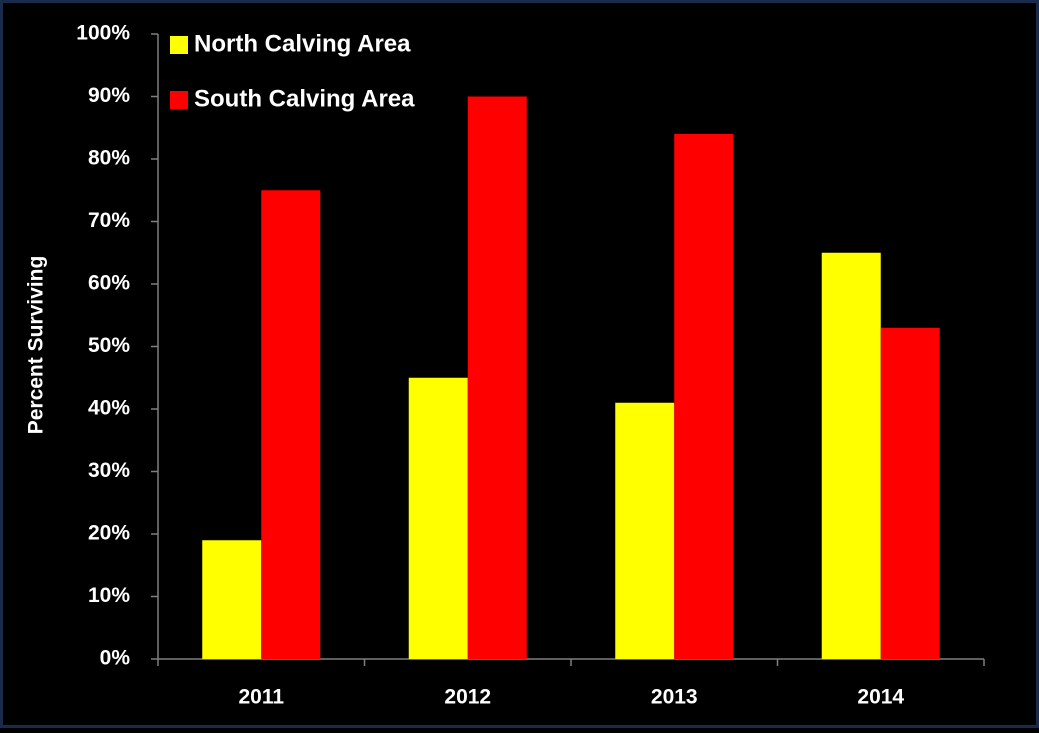 This screenshot has height=733, width=1039. Describe the element at coordinates (232, 599) in the screenshot. I see `bar-north-calving-area-2011` at that location.